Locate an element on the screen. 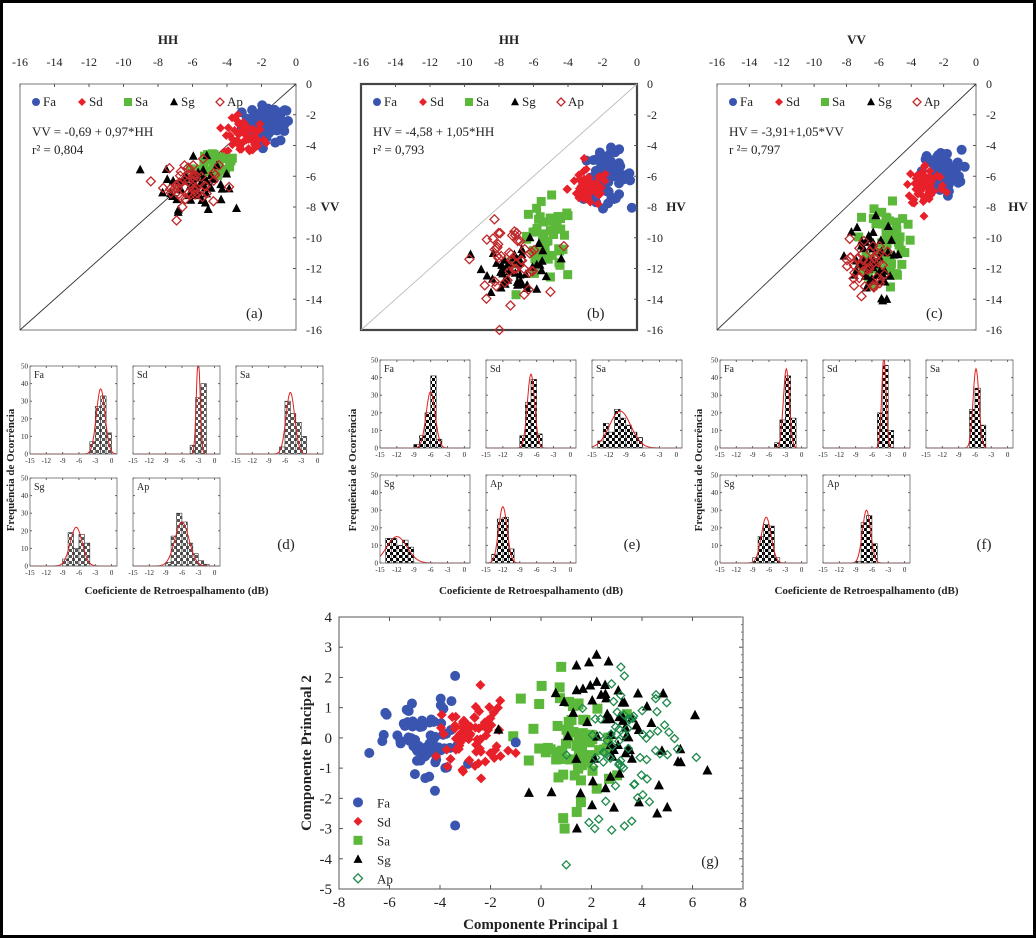 The width and height of the screenshot is (1036, 938). data-points is located at coordinates (538, 759).